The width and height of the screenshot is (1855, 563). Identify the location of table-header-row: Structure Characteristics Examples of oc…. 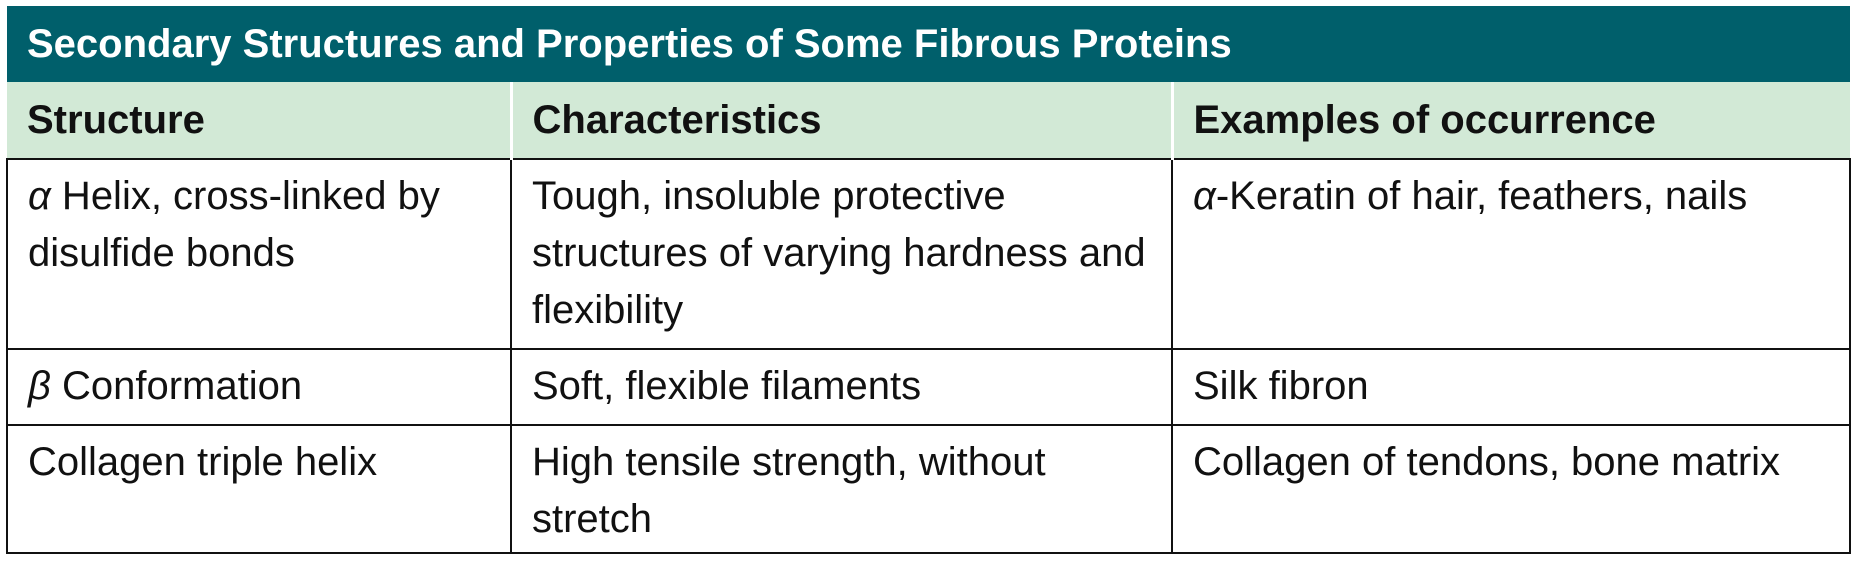
(929, 121).